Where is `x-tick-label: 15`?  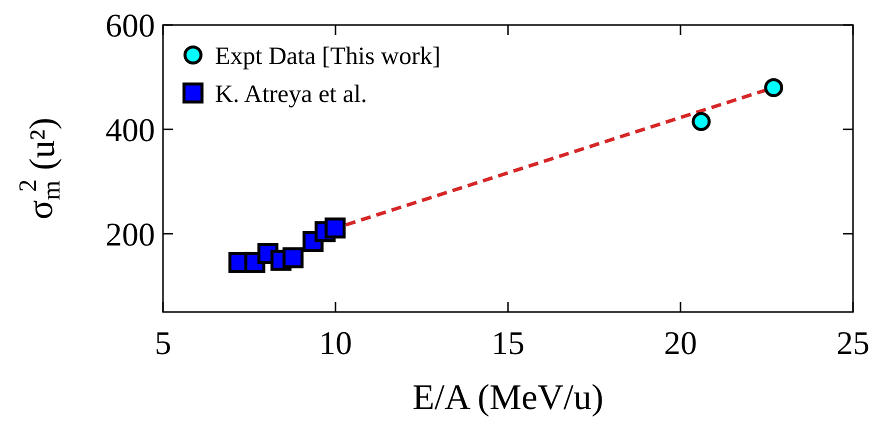 x-tick-label: 15 is located at coordinates (508, 344).